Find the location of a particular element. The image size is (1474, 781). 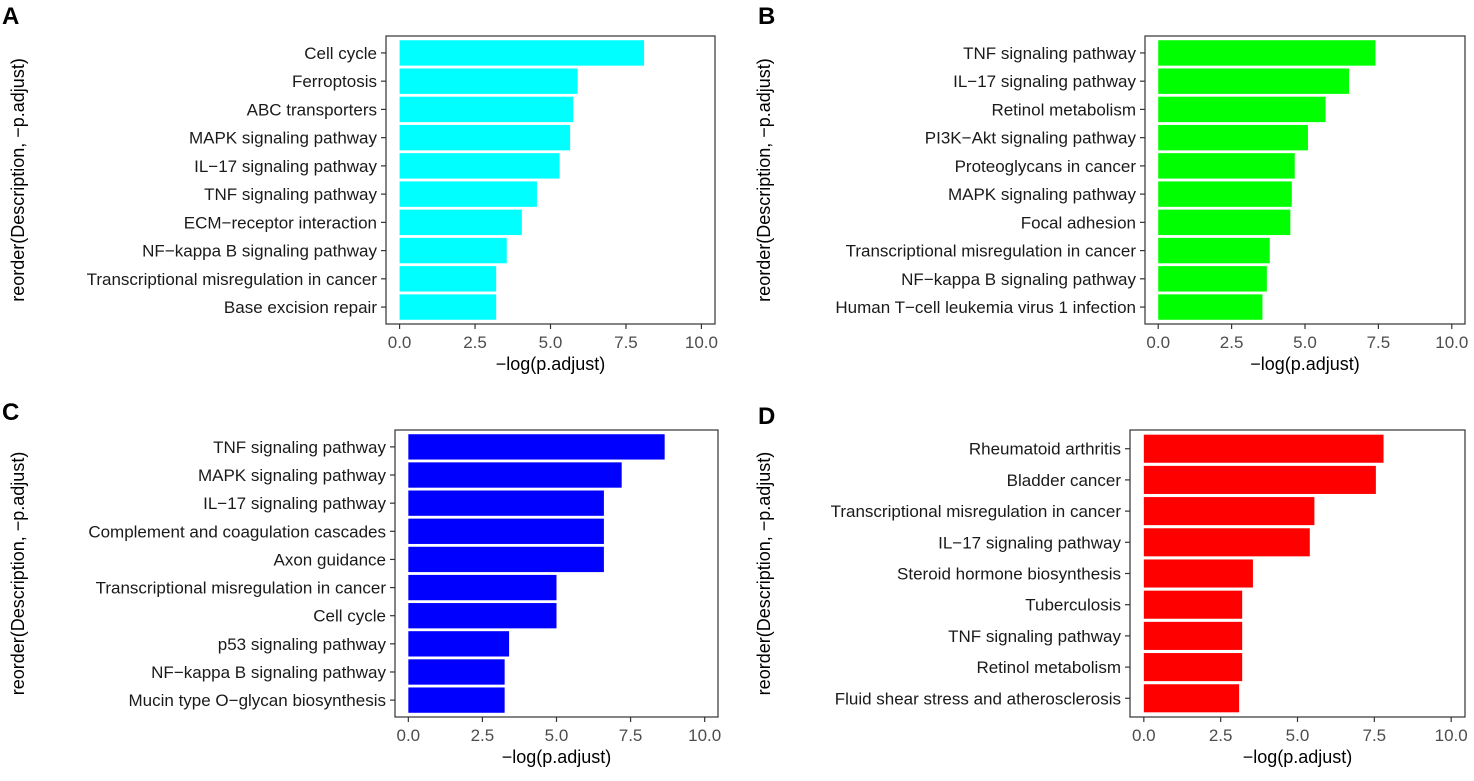

category-label: Mucin type O−glycan biosynthesis is located at coordinates (258, 700).